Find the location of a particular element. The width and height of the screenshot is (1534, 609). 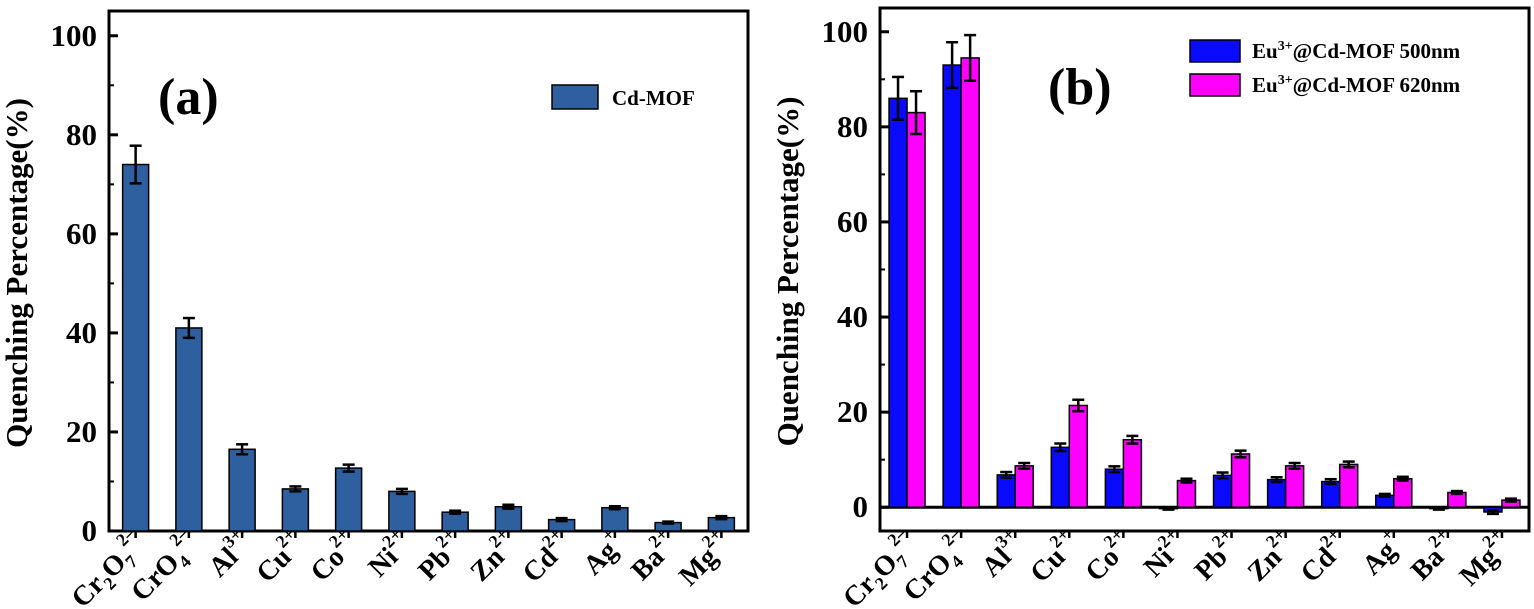

panel-label: (a) is located at coordinates (188, 97).